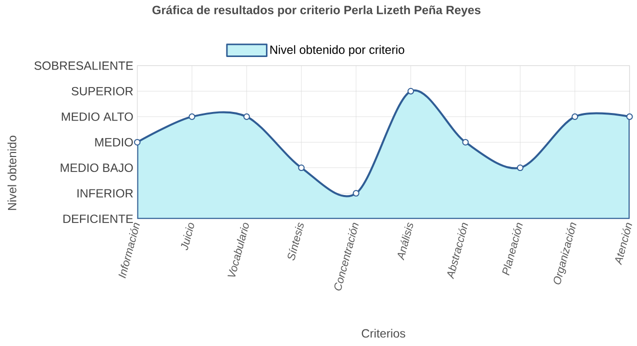  What do you see at coordinates (96, 167) in the screenshot?
I see `text: MEDIO BAJO` at bounding box center [96, 167].